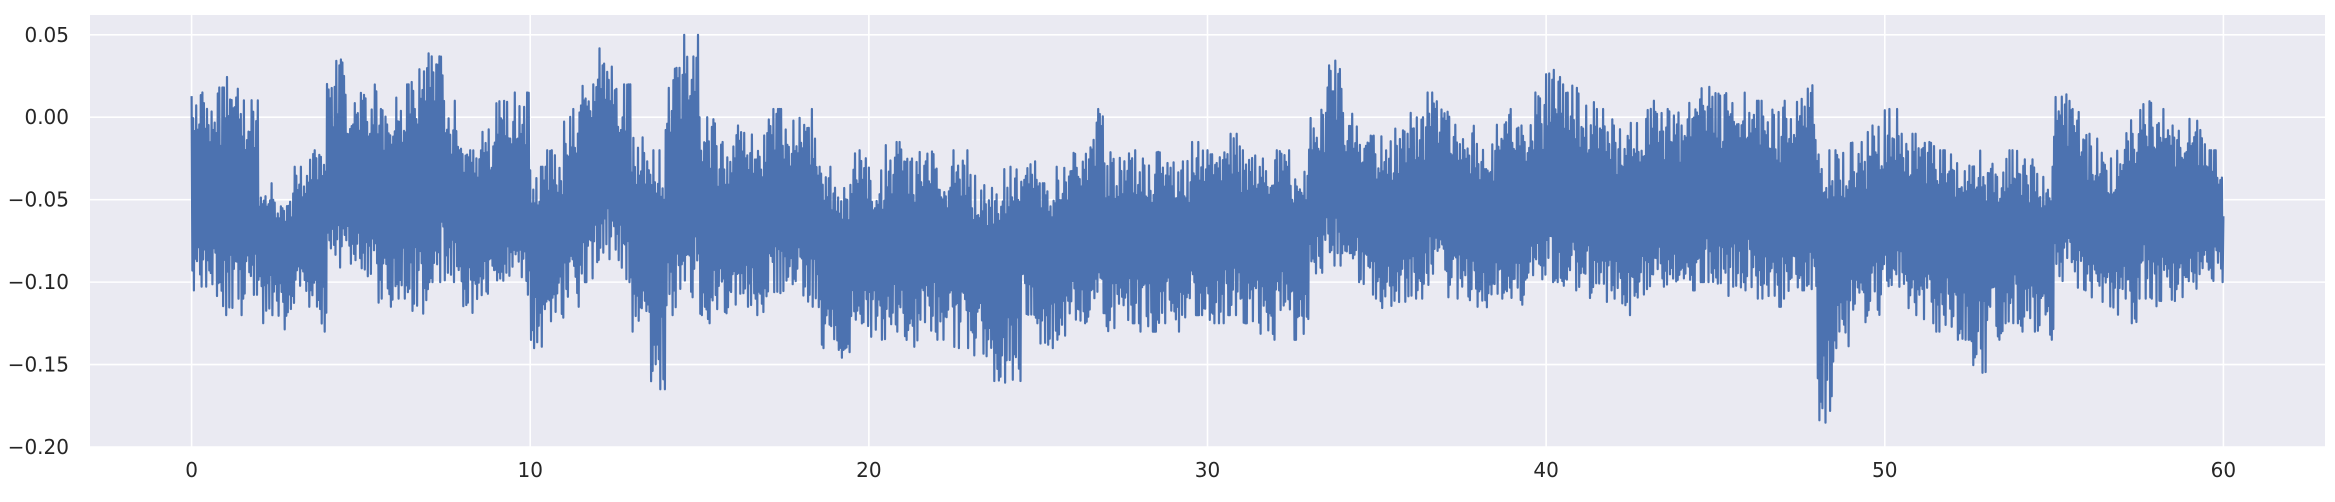 Image resolution: width=2335 pixels, height=502 pixels. What do you see at coordinates (1545, 470) in the screenshot?
I see `x-tick-label: 40` at bounding box center [1545, 470].